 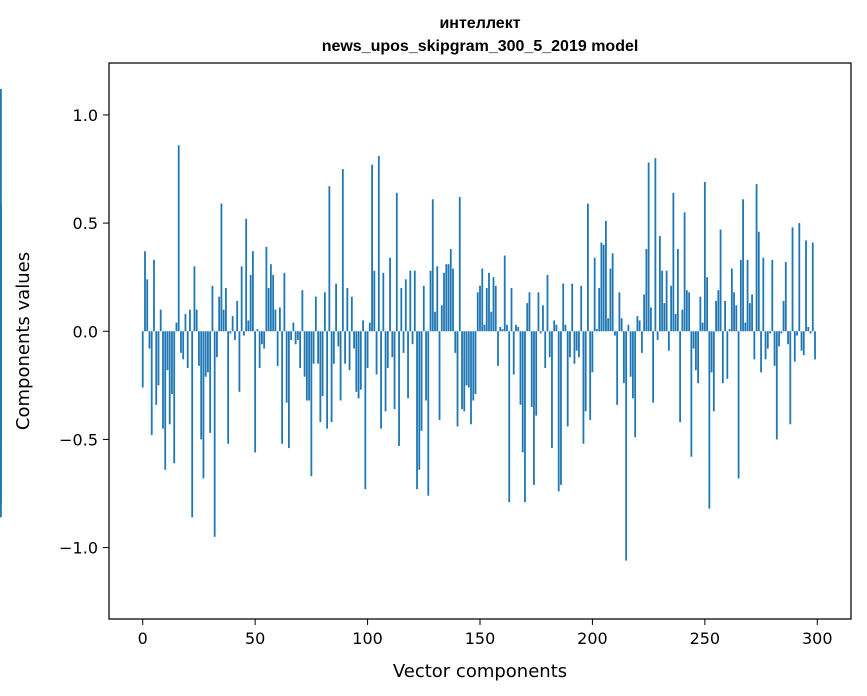 I want to click on chart-title: интеллект, so click(x=479, y=23).